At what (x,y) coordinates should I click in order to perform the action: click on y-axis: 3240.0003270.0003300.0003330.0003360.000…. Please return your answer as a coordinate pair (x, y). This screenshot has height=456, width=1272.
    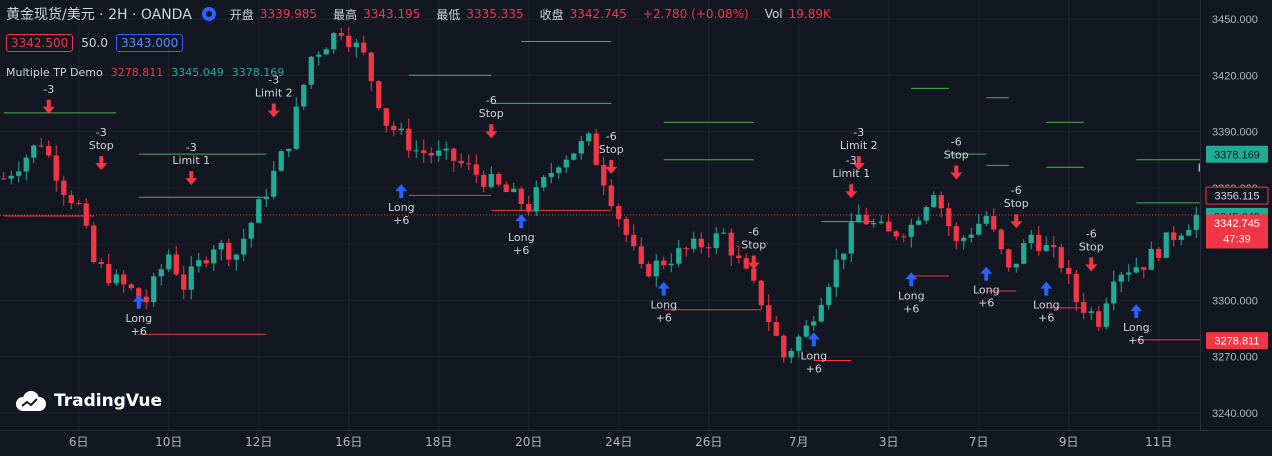
    Looking at the image, I should click on (1236, 228).